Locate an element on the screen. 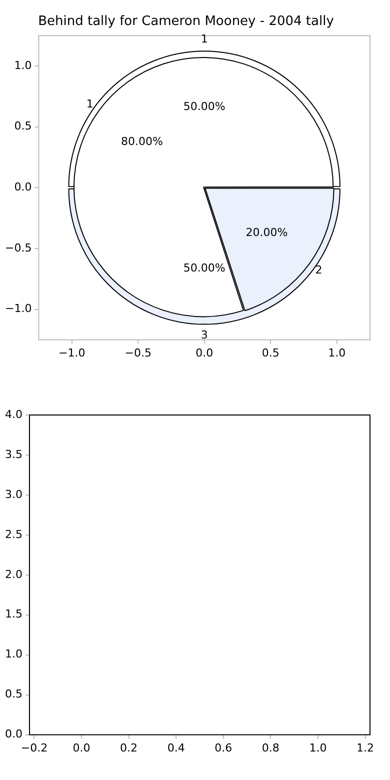 The image size is (390, 780). x-tick-label: −0.5 is located at coordinates (138, 353).